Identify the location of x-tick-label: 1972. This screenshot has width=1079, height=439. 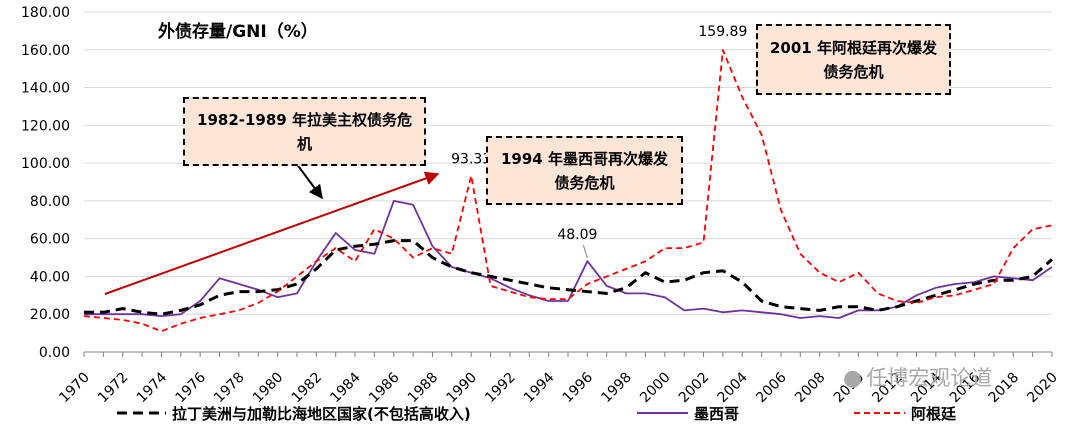
(113, 388).